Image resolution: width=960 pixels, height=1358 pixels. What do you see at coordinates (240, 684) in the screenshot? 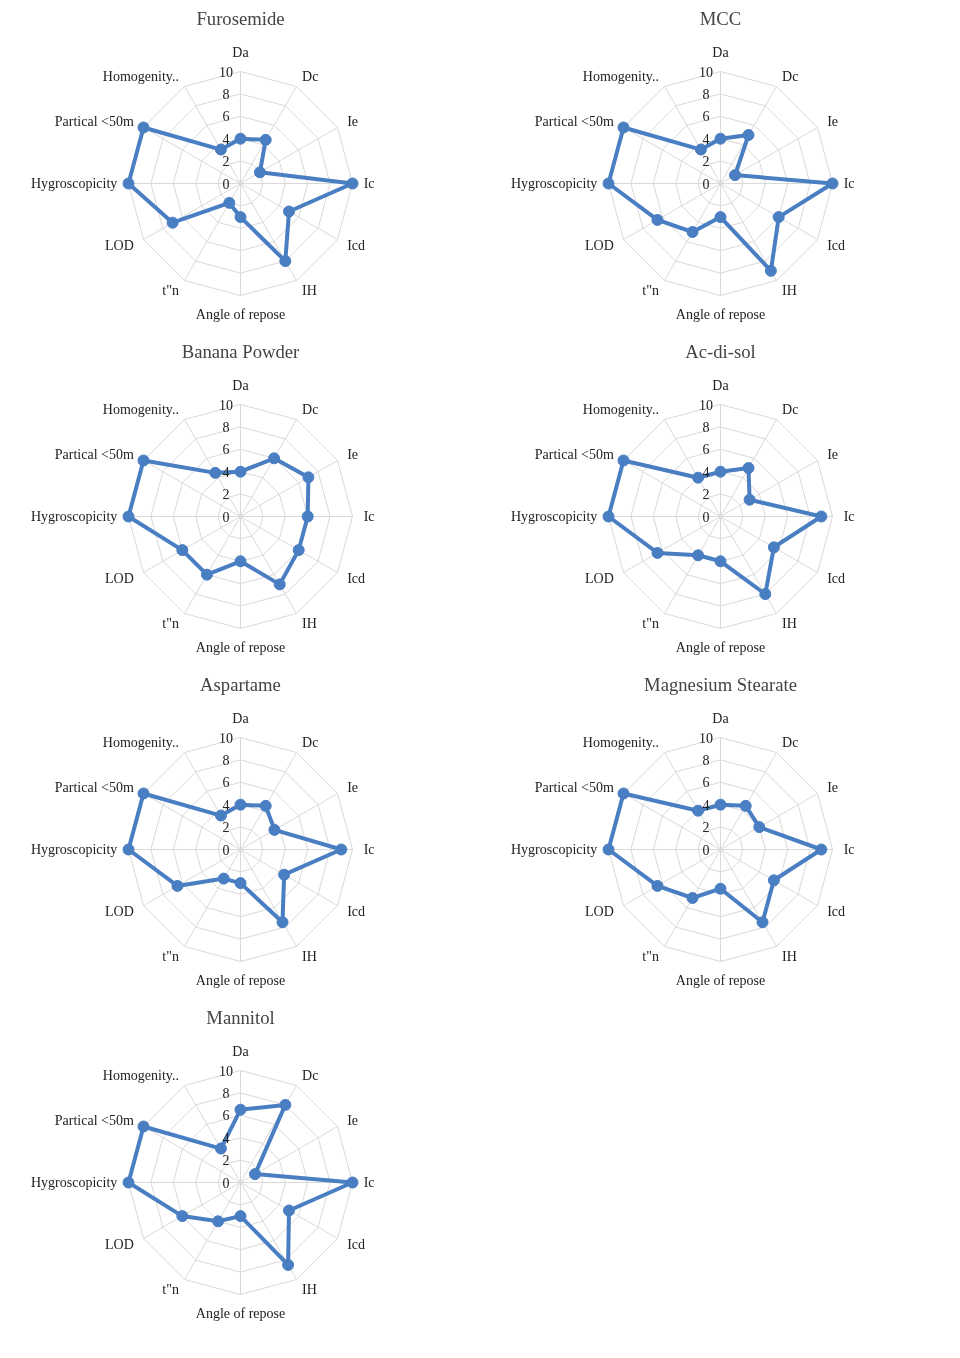
I see `chart-title: Aspartame` at bounding box center [240, 684].